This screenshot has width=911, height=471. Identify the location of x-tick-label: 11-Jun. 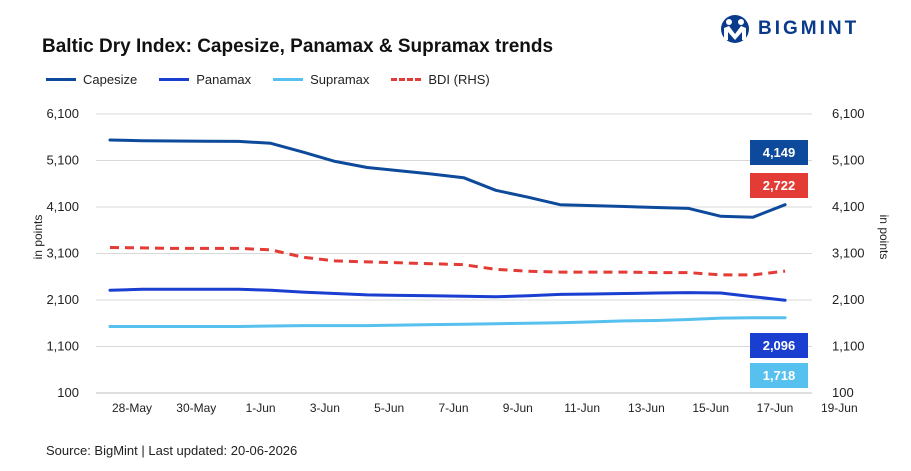
(582, 408).